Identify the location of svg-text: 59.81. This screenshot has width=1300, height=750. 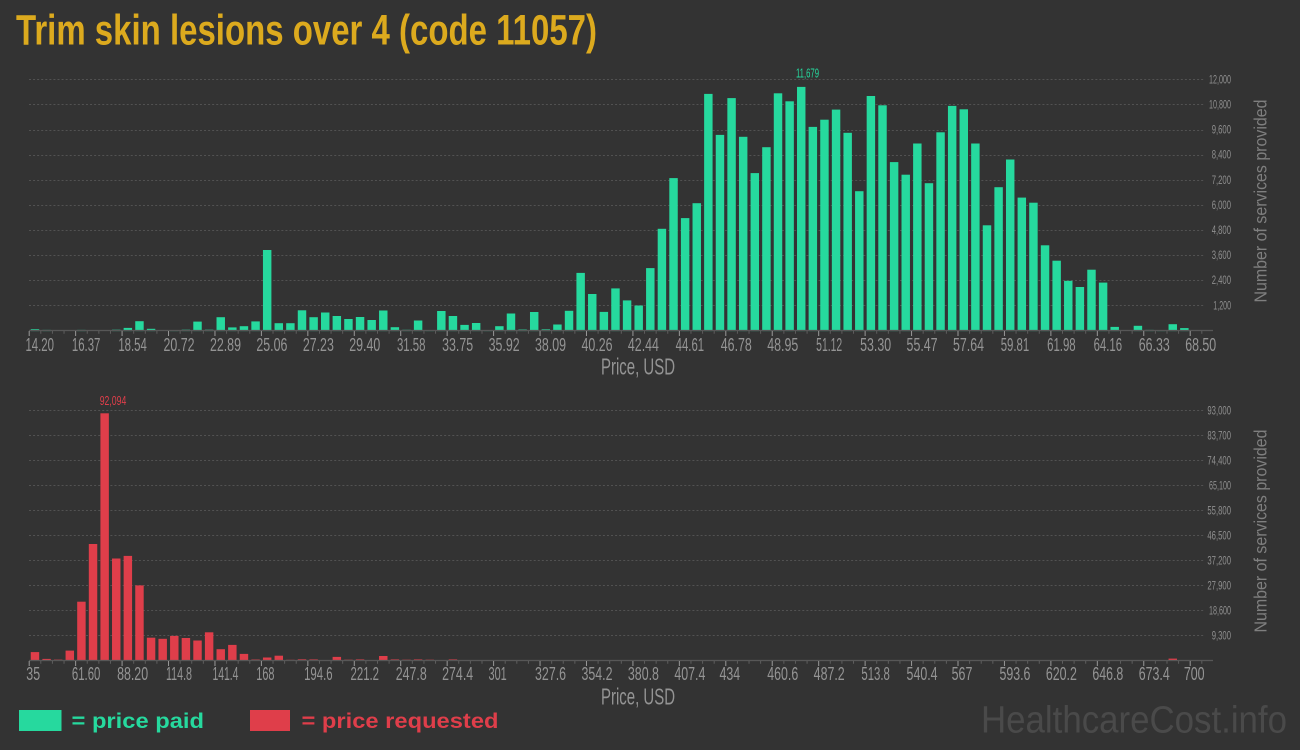
(1015, 344).